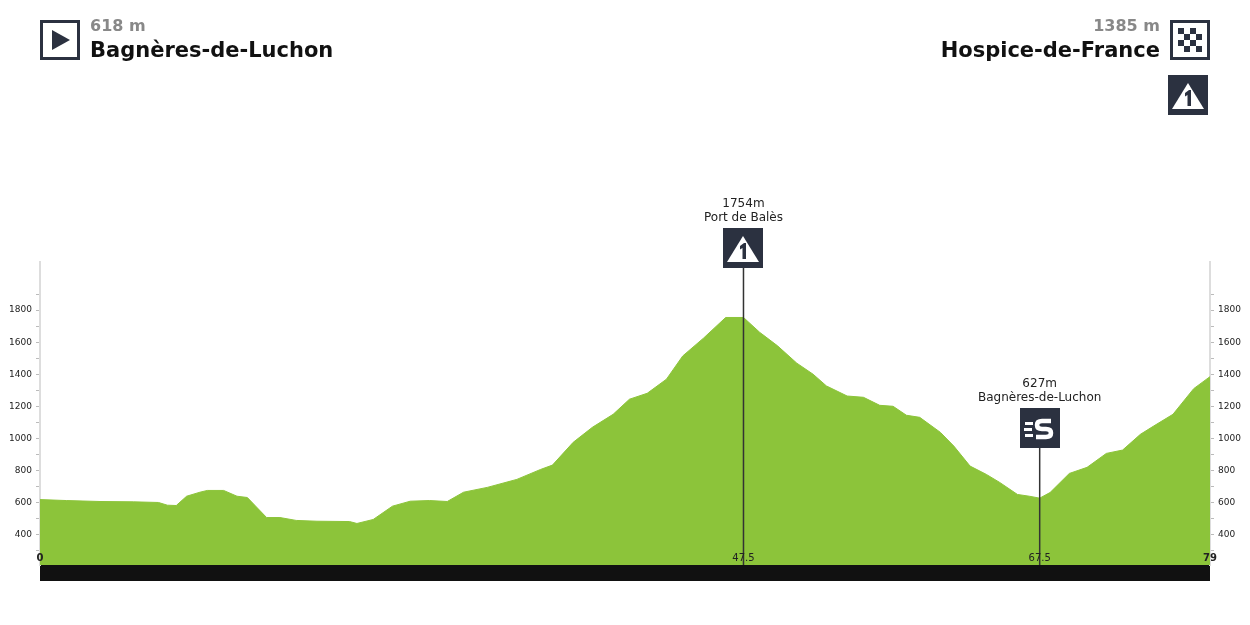 This screenshot has height=625, width=1250. What do you see at coordinates (1230, 405) in the screenshot?
I see `y2-tick-label: 1200` at bounding box center [1230, 405].